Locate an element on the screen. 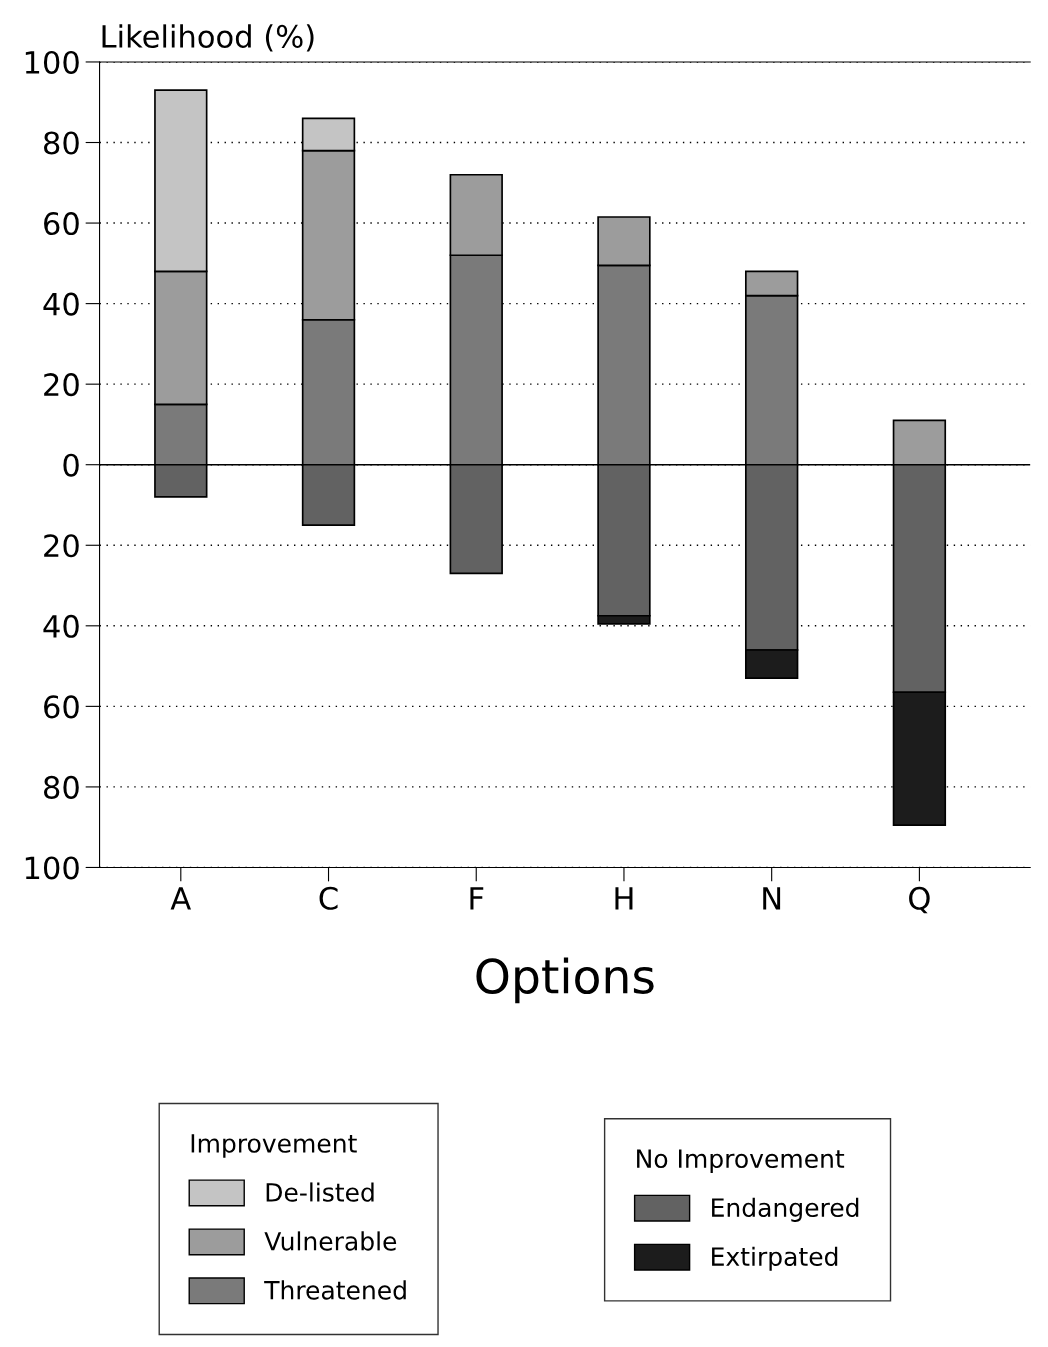  legend-label: Extirpated is located at coordinates (775, 1258).